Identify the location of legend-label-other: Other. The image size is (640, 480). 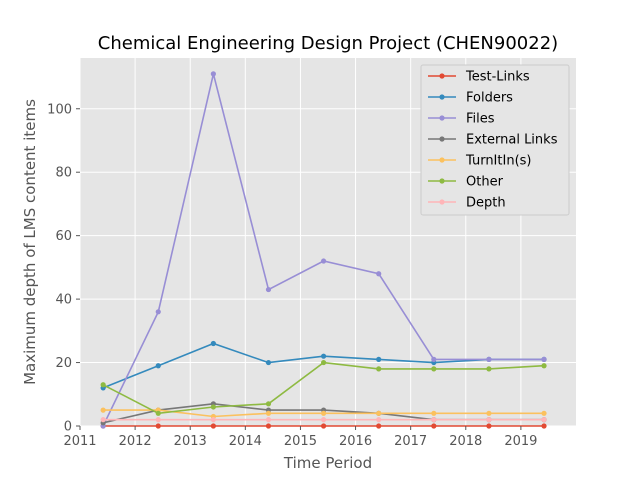
(485, 182).